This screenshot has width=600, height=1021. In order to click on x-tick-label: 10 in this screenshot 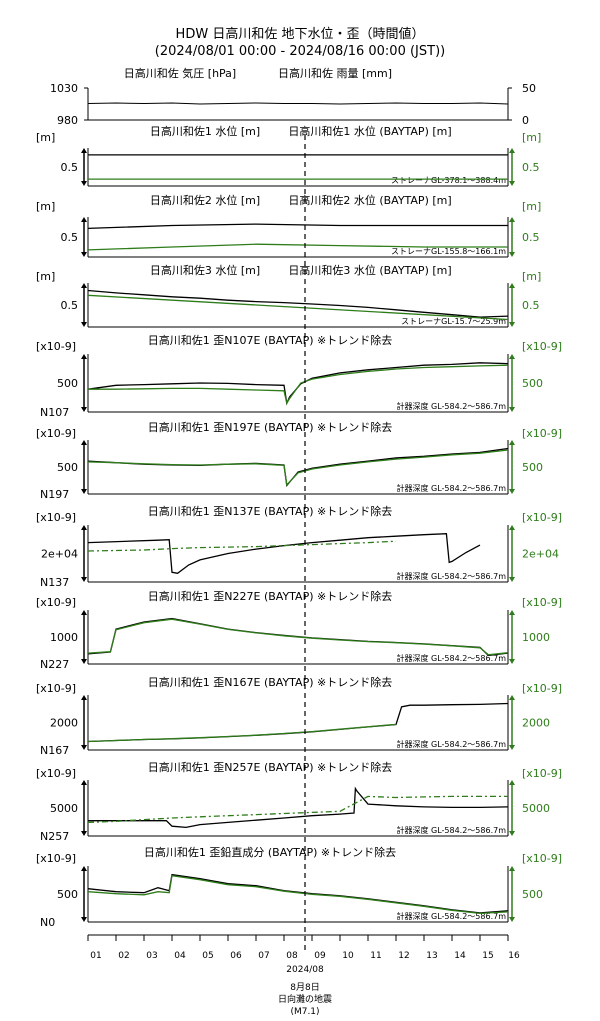, I will do `click(348, 956)`.